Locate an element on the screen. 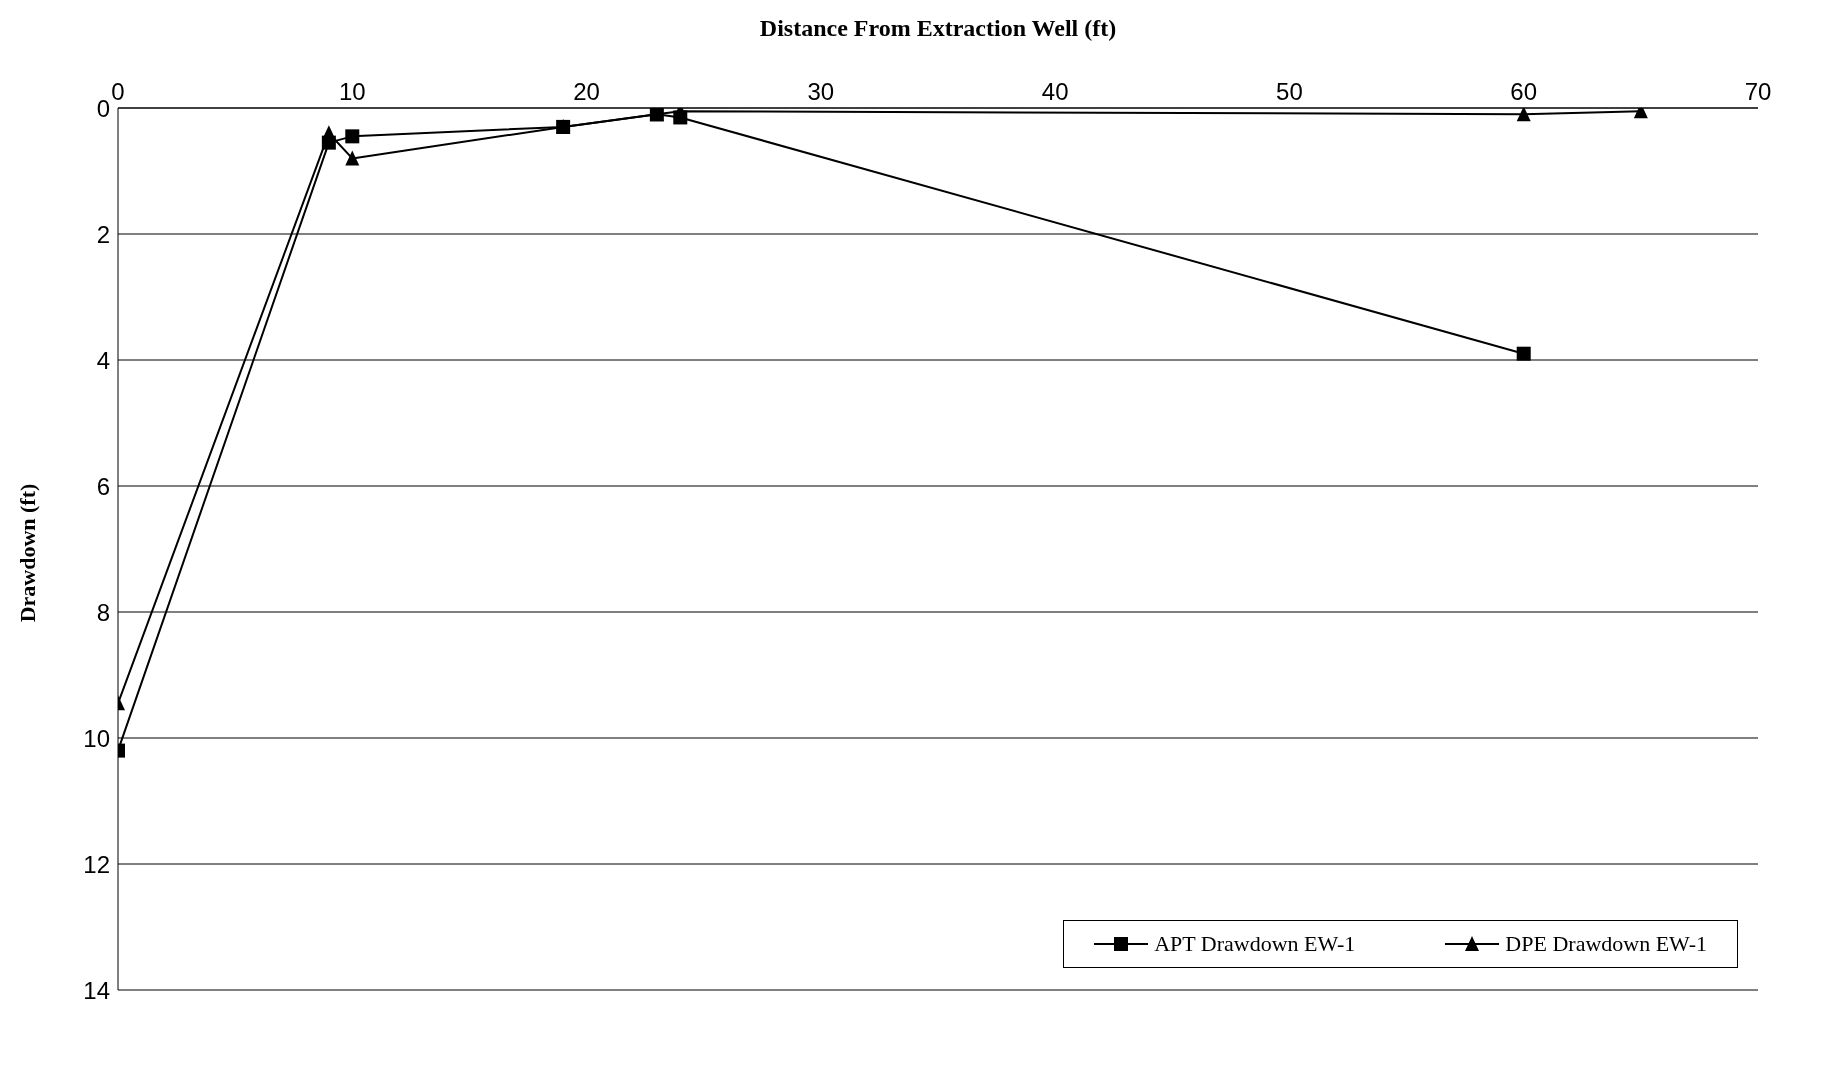 The height and width of the screenshot is (1081, 1823). y-axis-title: Drawdown (ft) is located at coordinates (28, 553).